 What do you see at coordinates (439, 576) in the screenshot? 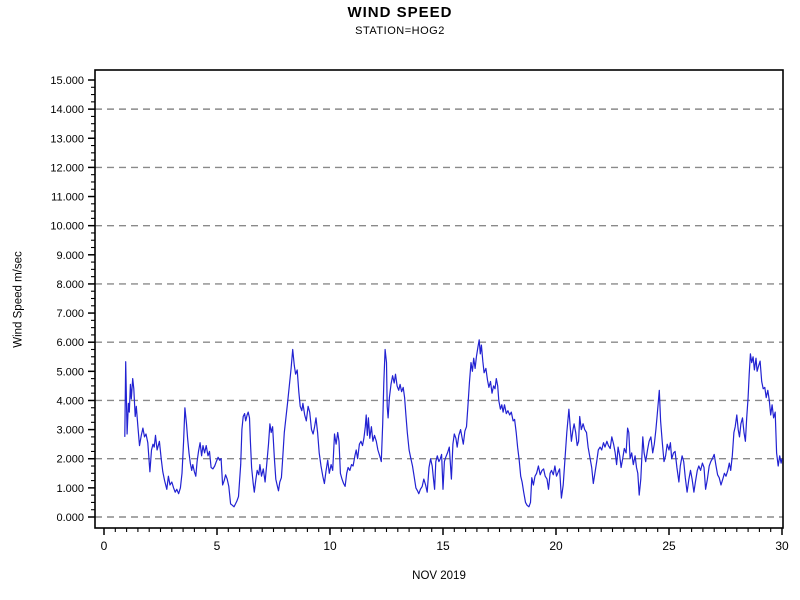
I see `x-axis-title: NOV 2019` at bounding box center [439, 576].